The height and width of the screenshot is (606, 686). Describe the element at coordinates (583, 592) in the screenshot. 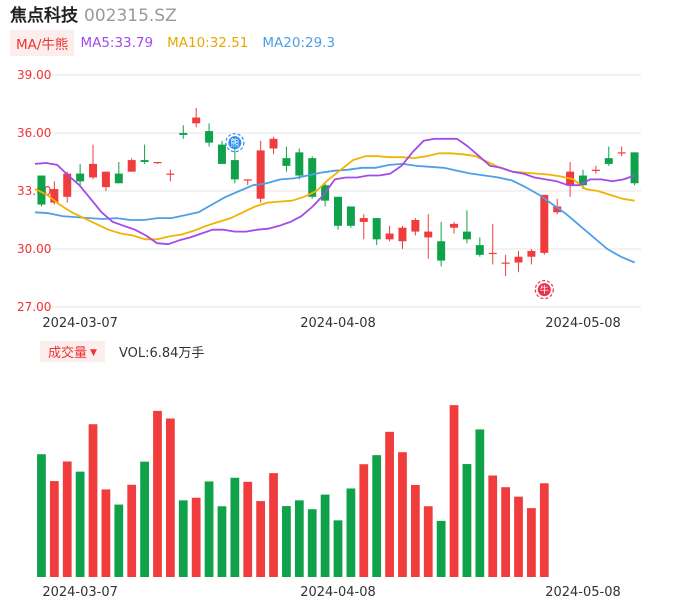

I see `volume-x-tick-label: 2024-05-08` at that location.